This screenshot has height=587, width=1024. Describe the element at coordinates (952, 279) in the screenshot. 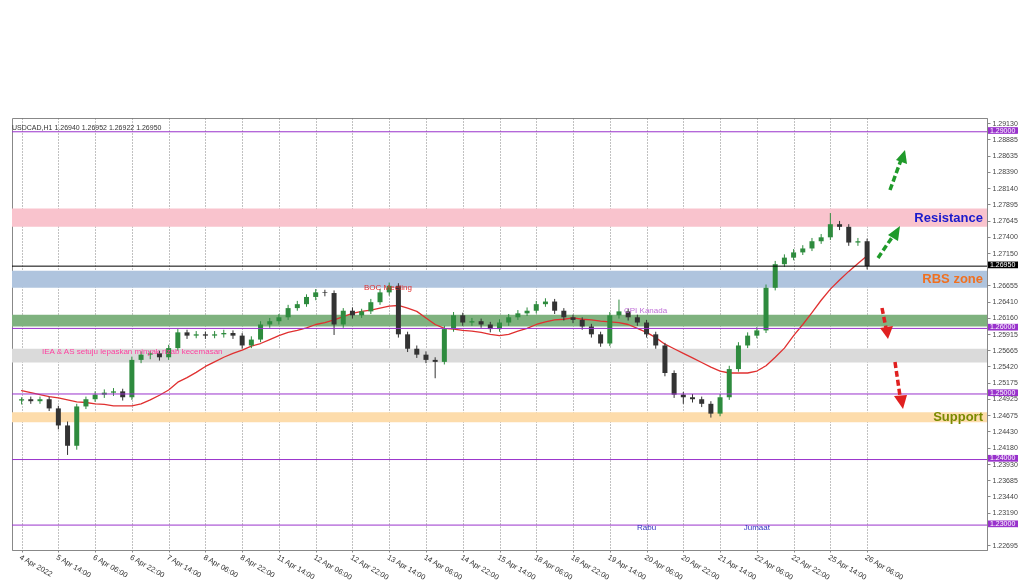

I see `band-label: RBS zone` at that location.